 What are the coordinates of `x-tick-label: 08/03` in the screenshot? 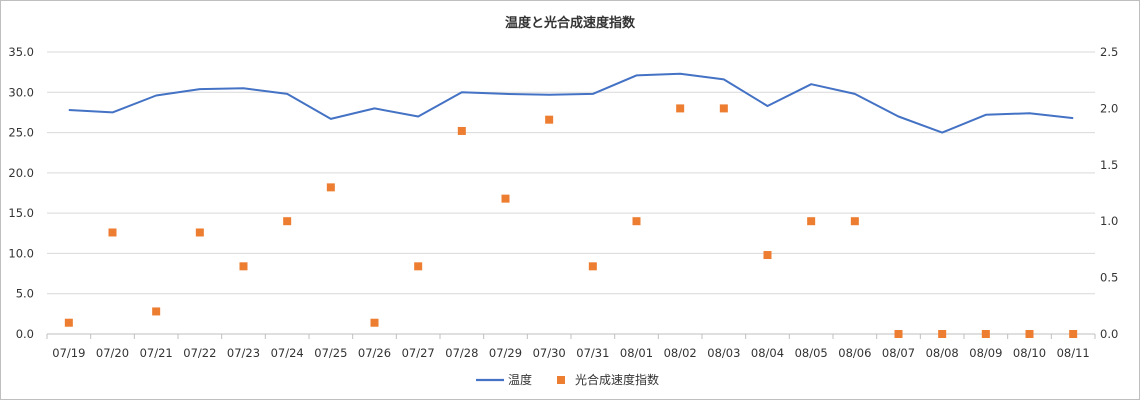 It's located at (723, 353).